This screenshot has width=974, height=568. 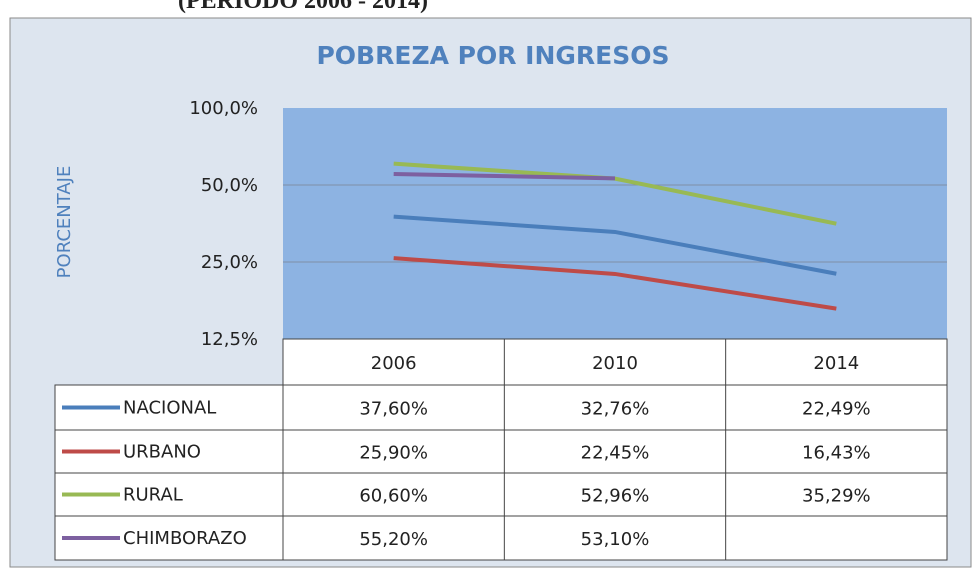 What do you see at coordinates (185, 538) in the screenshot?
I see `legend-label: CHIMBORAZO` at bounding box center [185, 538].